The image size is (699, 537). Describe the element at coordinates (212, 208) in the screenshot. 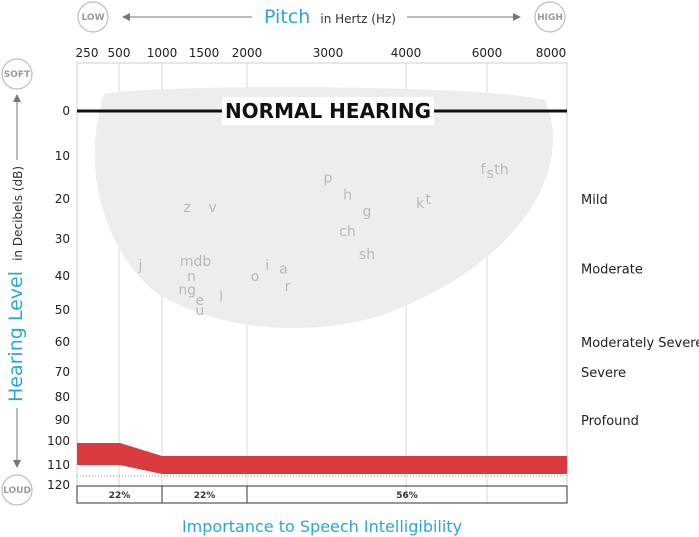

I see `speech-sound-label: v` at that location.